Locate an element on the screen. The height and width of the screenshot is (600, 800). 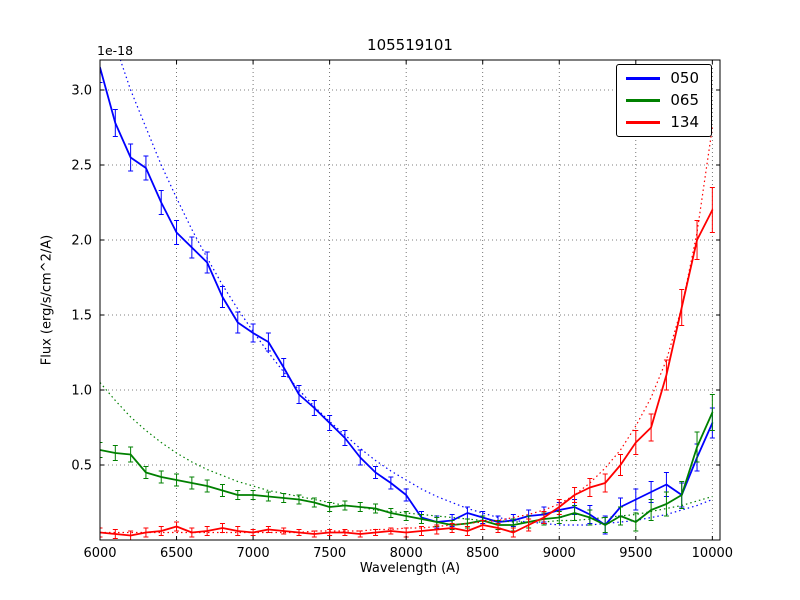
x-axis-label: Wavelength (A) is located at coordinates (410, 568).